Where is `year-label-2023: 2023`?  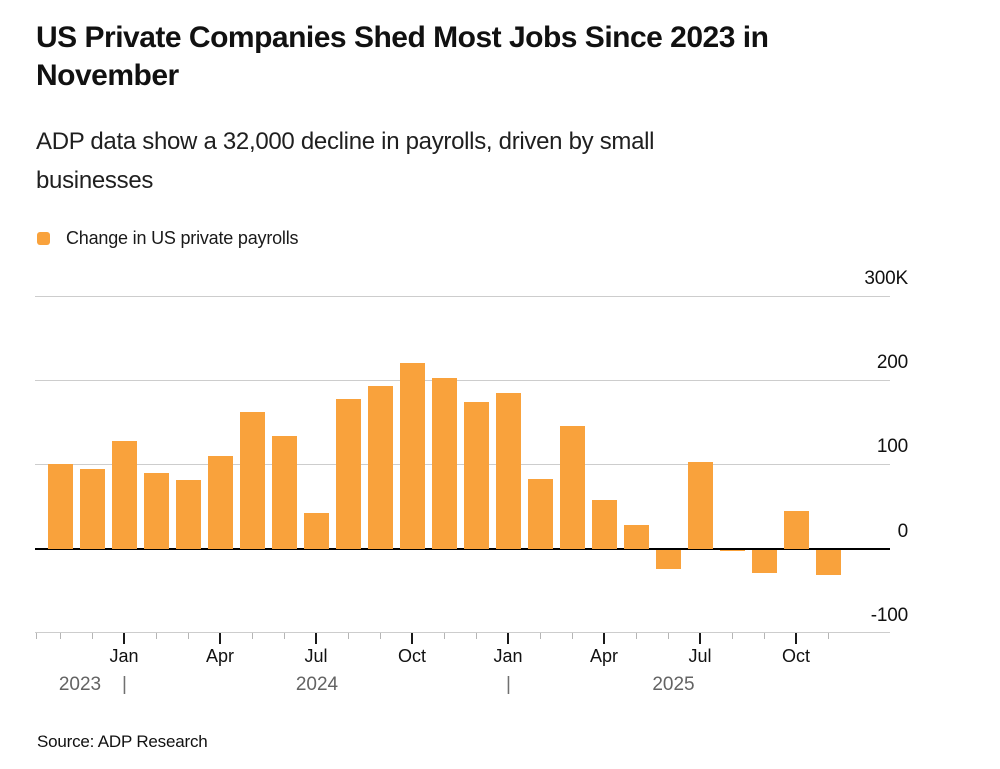 year-label-2023: 2023 is located at coordinates (80, 684).